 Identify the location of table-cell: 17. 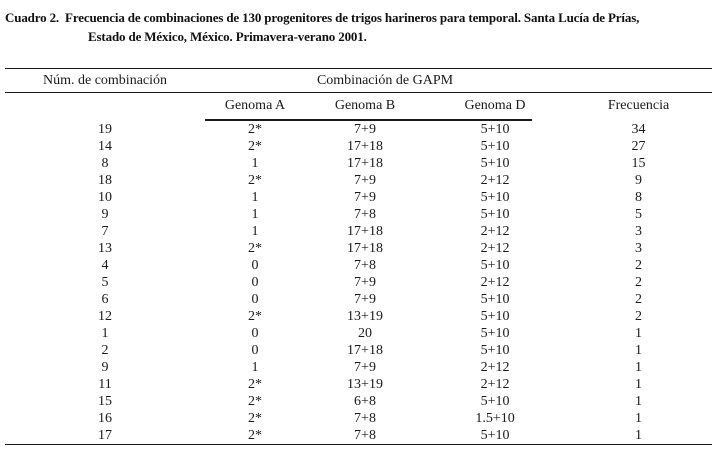
(105, 435).